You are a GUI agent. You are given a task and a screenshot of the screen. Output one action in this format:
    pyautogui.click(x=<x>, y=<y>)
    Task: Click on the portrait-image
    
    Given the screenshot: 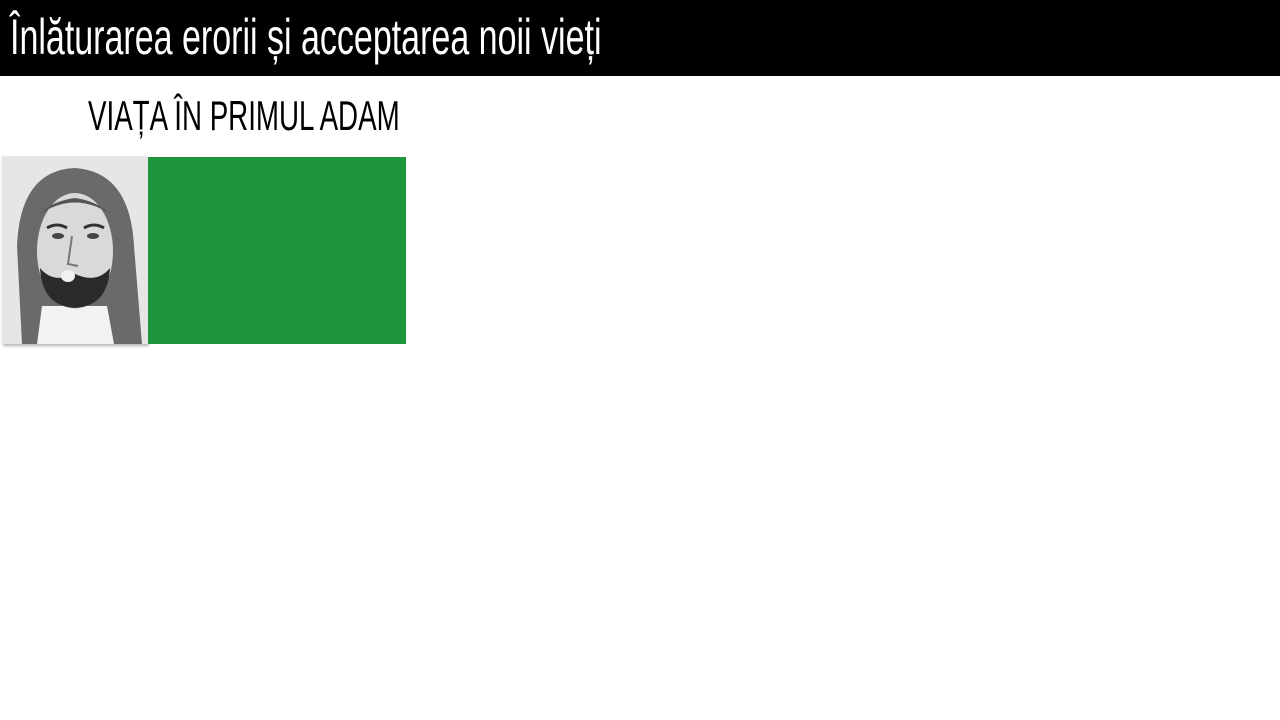 What is the action you would take?
    pyautogui.click(x=75, y=250)
    